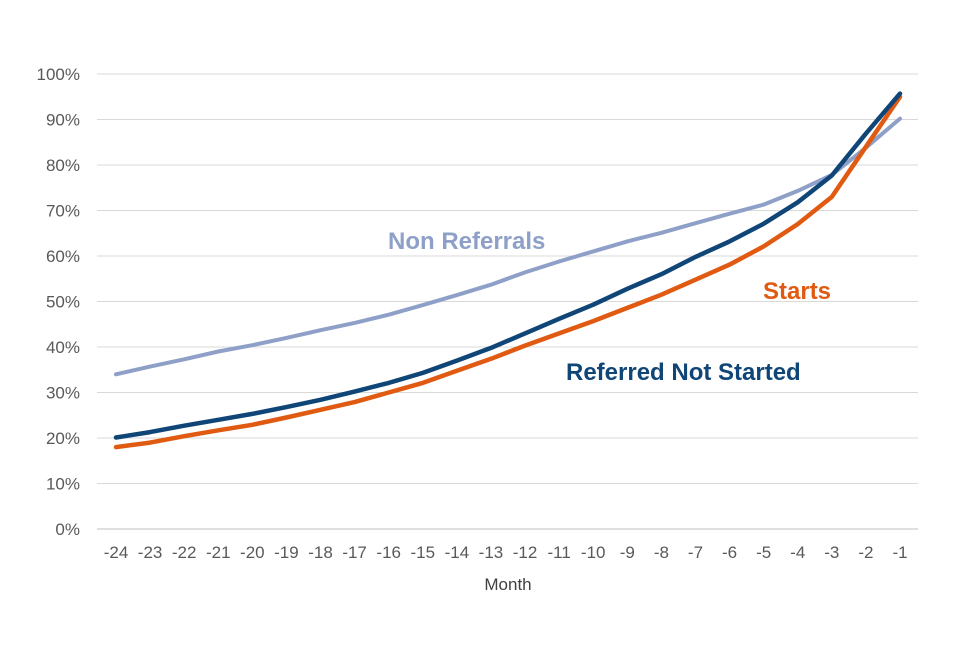 The image size is (960, 645). I want to click on x-tick-label: -18, so click(320, 552).